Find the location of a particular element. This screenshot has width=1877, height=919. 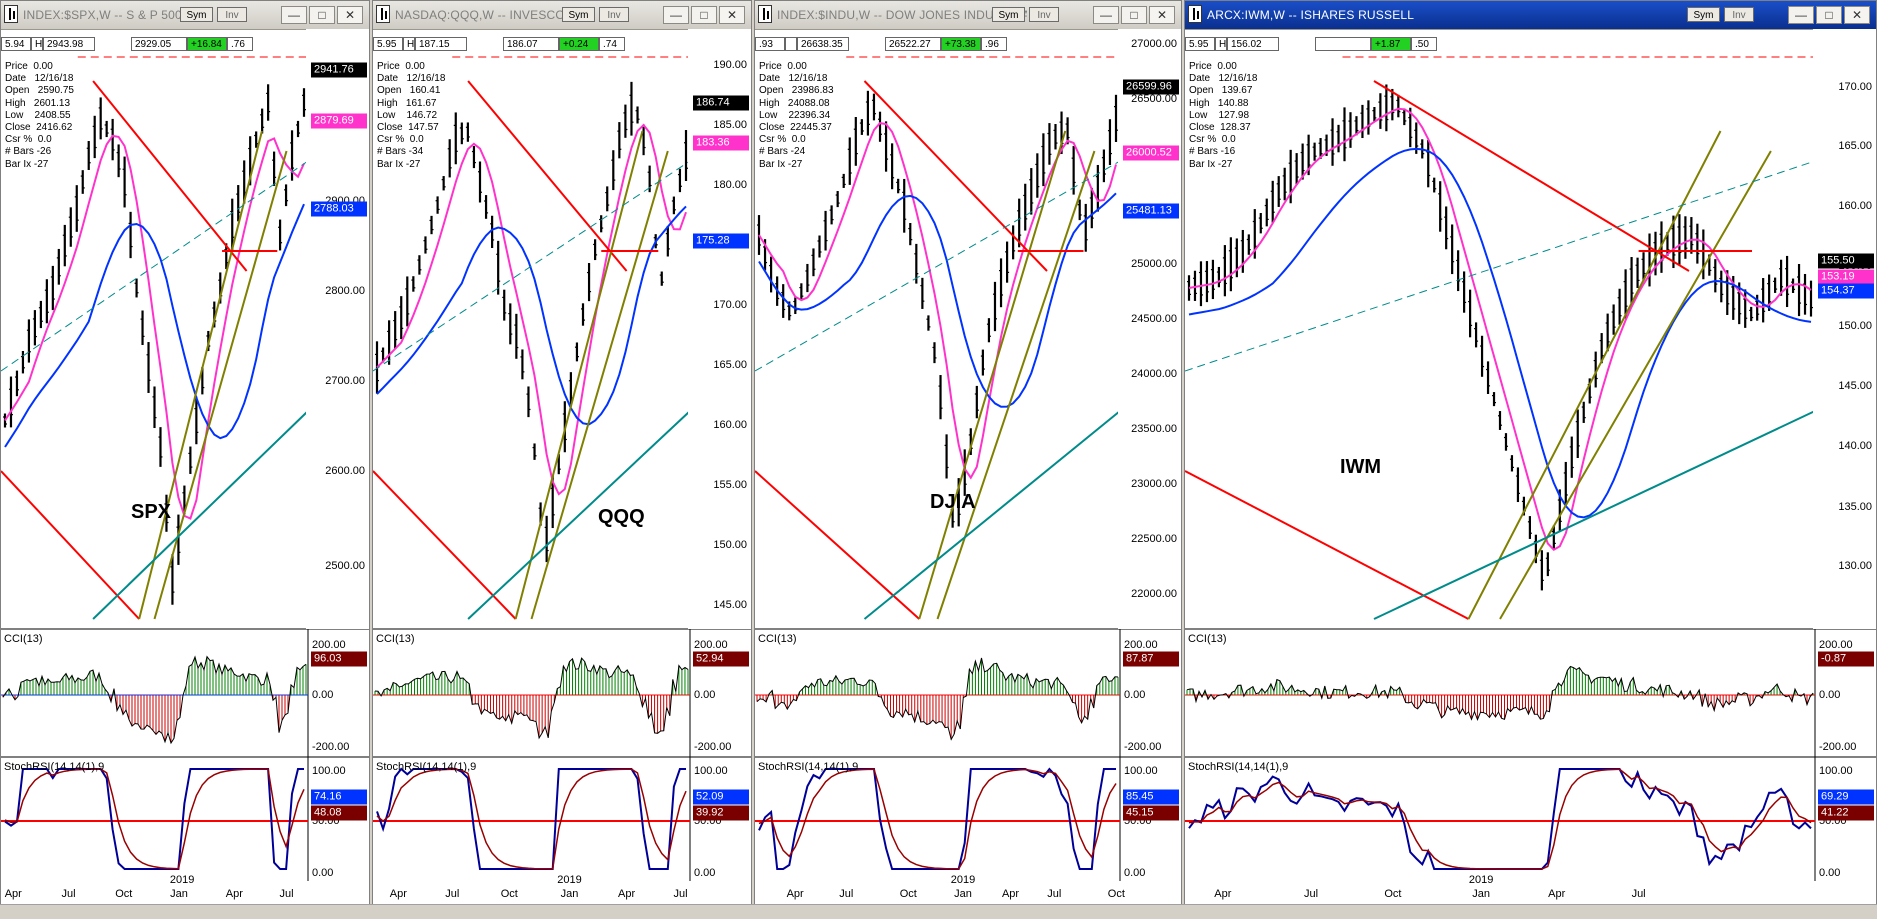

price-tick-label: 190.00 is located at coordinates (730, 65).